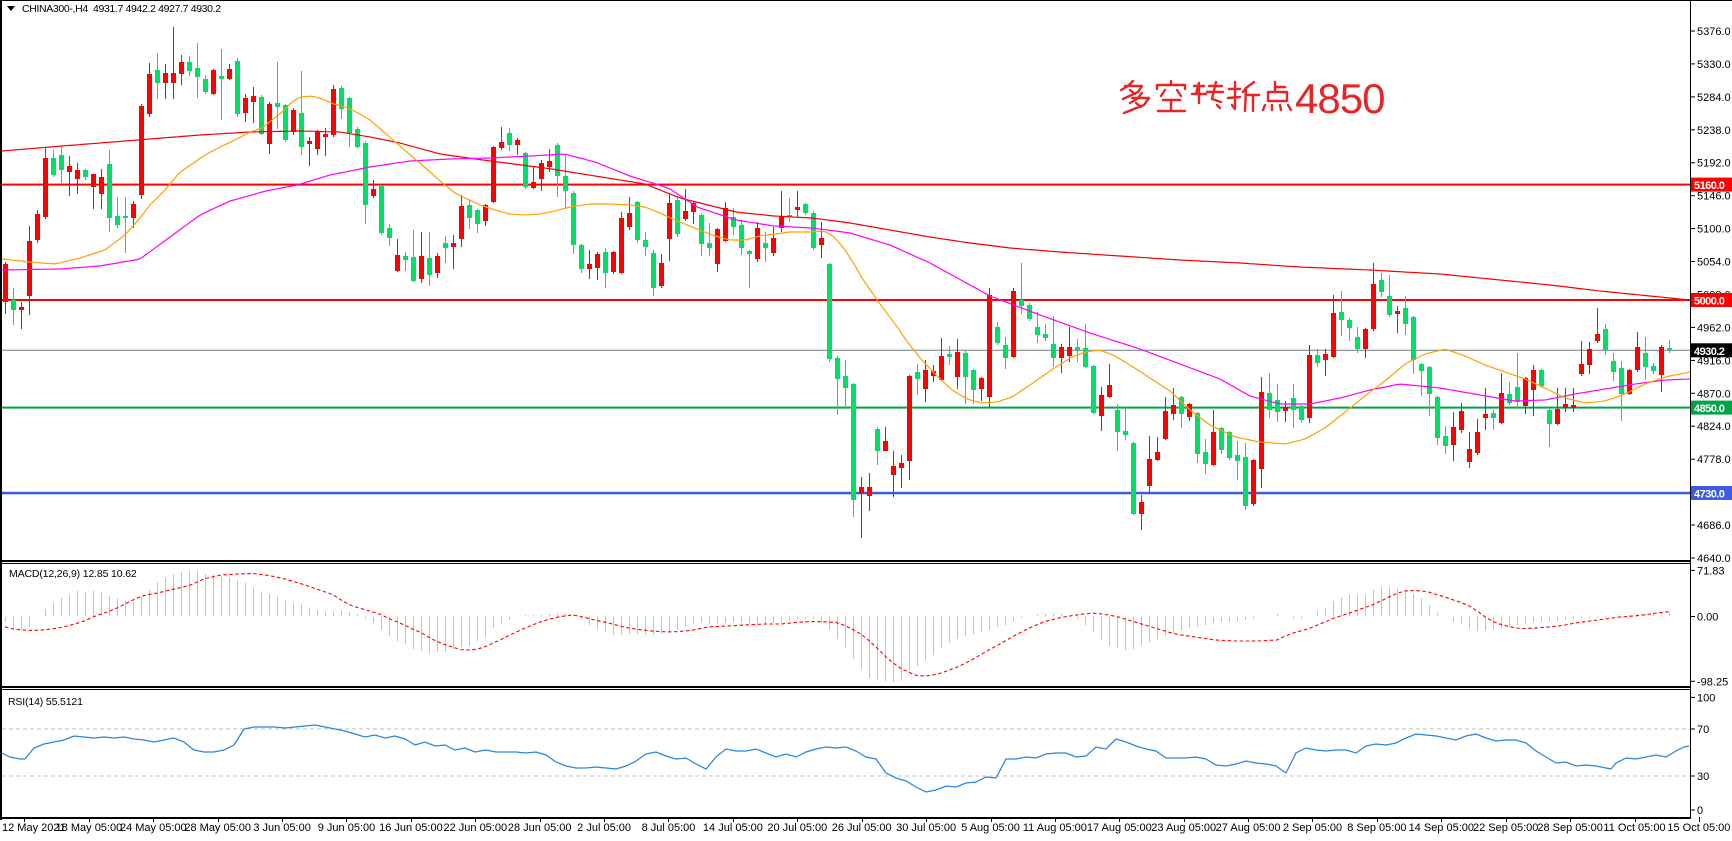 This screenshot has width=1732, height=841. What do you see at coordinates (1714, 230) in the screenshot?
I see `svg-text: 5100.0` at bounding box center [1714, 230].